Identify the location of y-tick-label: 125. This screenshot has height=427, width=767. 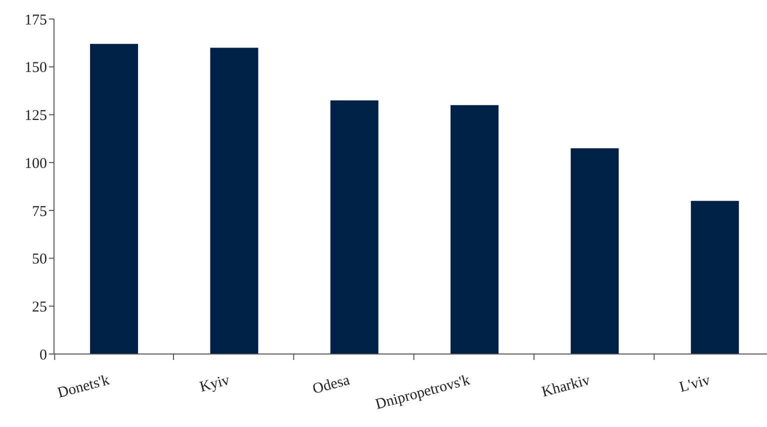
(35, 116).